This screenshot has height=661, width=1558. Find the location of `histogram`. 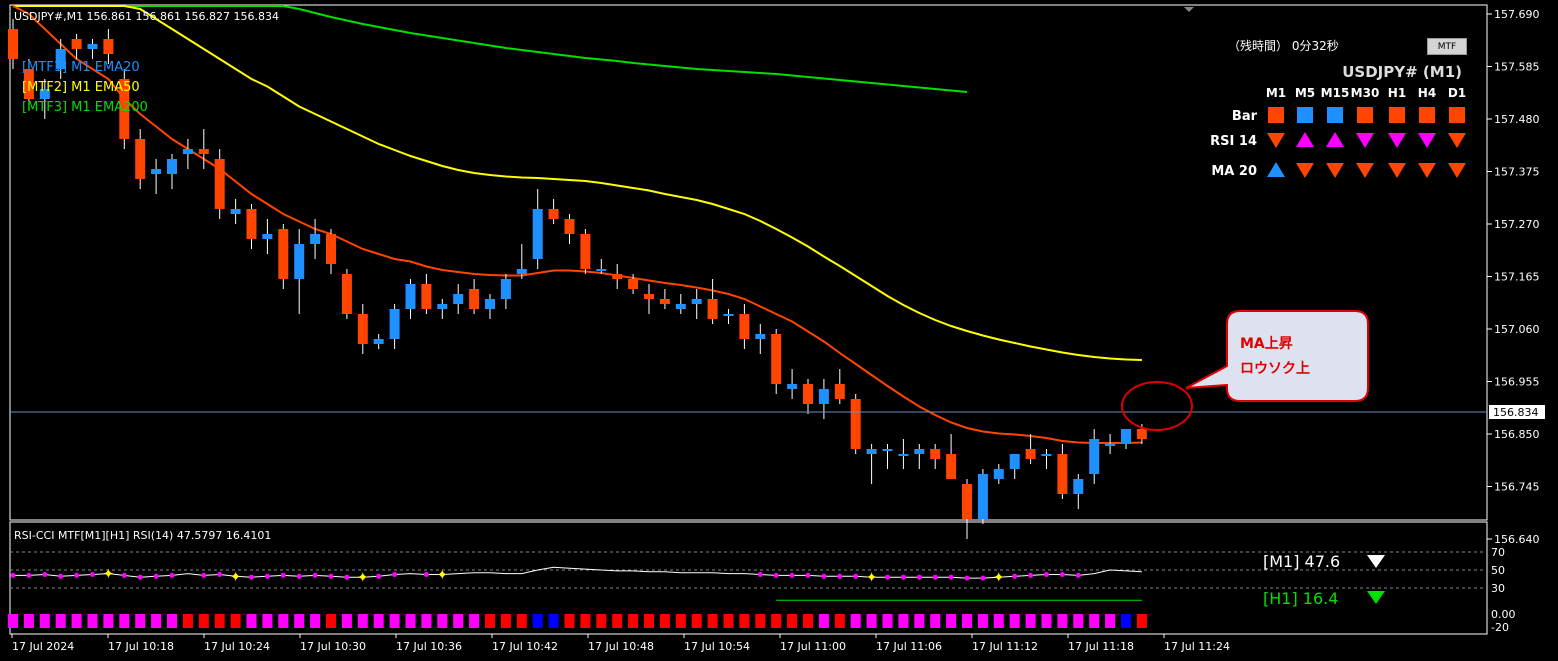

histogram is located at coordinates (577, 621).